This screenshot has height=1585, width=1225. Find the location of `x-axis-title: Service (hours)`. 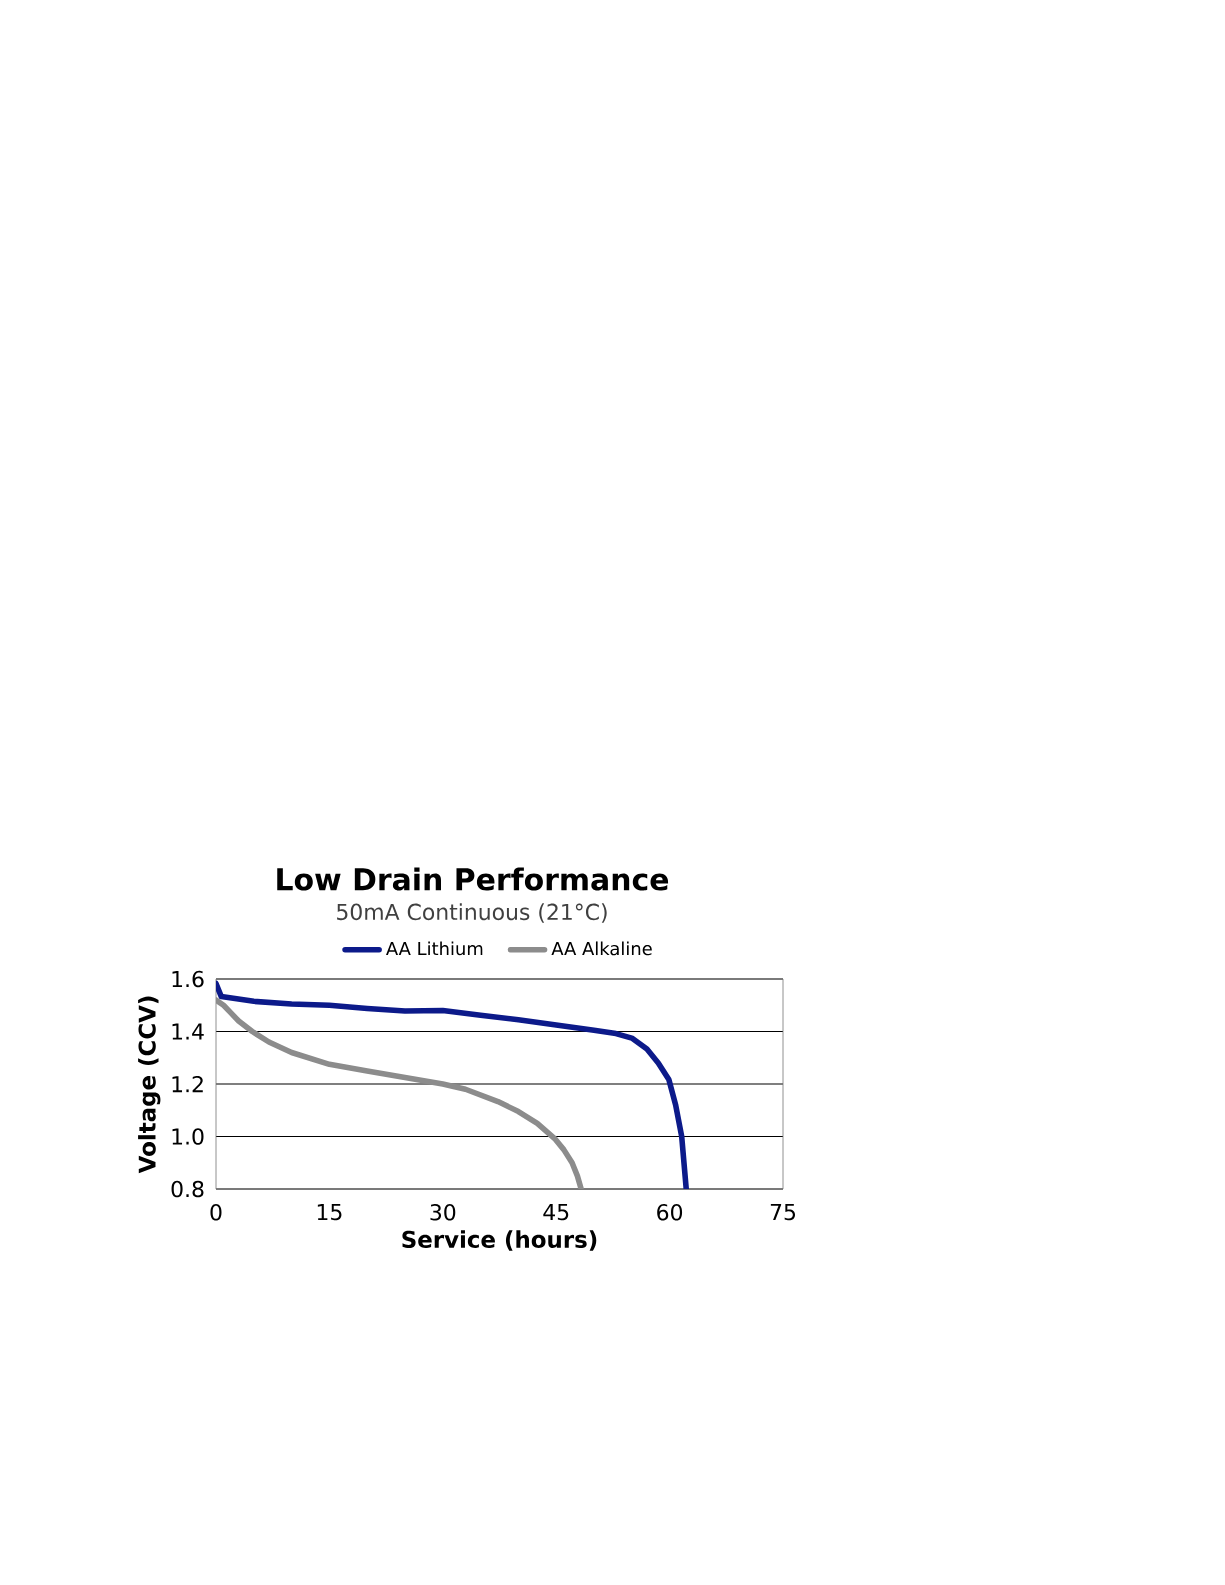

x-axis-title: Service (hours) is located at coordinates (499, 1240).